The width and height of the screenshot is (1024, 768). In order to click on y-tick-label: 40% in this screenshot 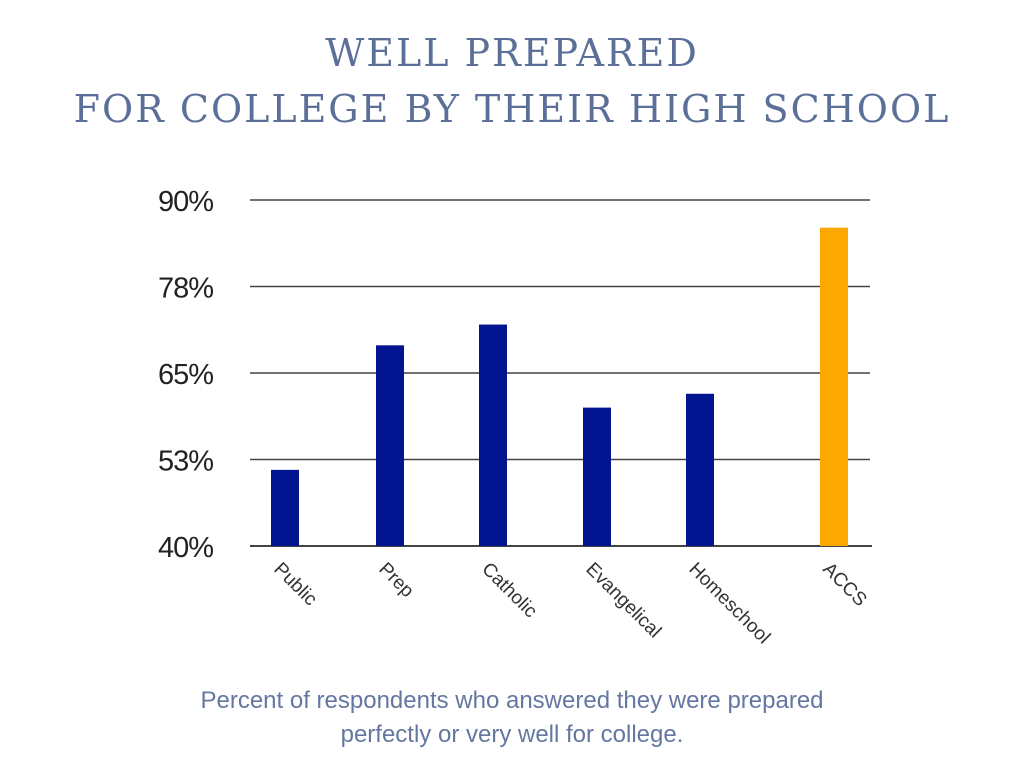, I will do `click(185, 548)`.